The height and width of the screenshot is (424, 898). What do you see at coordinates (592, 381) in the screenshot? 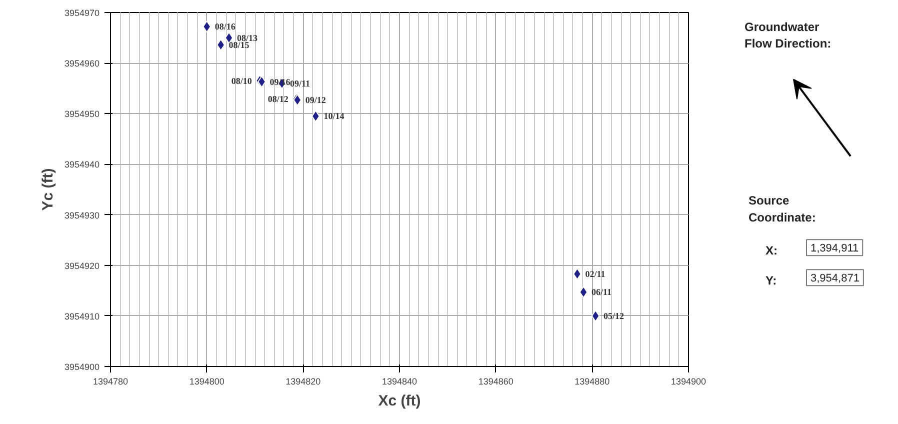
I see `x-tick-label: 1394880` at bounding box center [592, 381].